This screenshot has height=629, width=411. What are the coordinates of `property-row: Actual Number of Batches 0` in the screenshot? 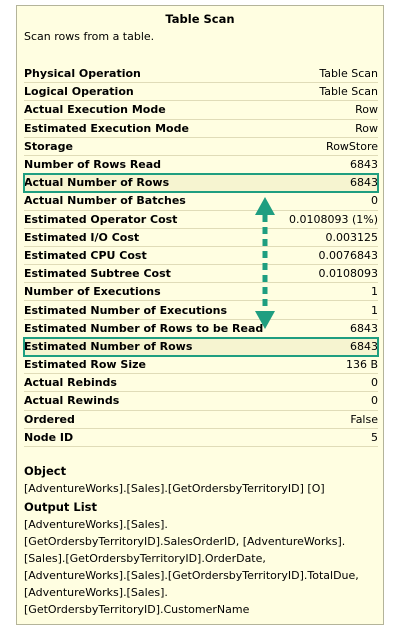 It's located at (201, 201).